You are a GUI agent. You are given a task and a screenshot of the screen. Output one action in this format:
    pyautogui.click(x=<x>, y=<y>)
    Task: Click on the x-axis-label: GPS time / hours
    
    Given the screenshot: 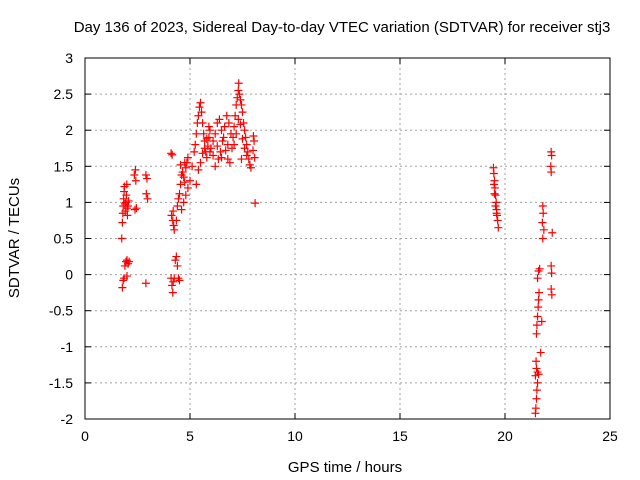 What is the action you would take?
    pyautogui.click(x=345, y=467)
    